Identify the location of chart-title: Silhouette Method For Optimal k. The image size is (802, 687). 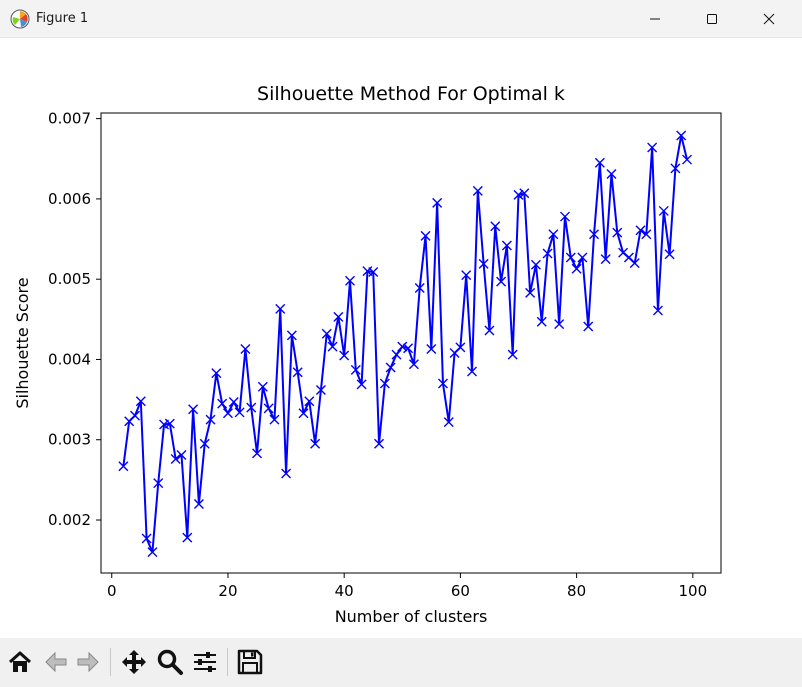
(411, 94).